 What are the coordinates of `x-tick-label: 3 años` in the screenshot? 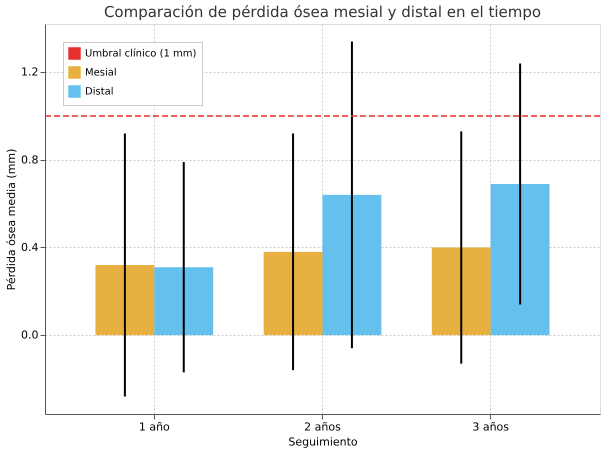 It's located at (491, 427).